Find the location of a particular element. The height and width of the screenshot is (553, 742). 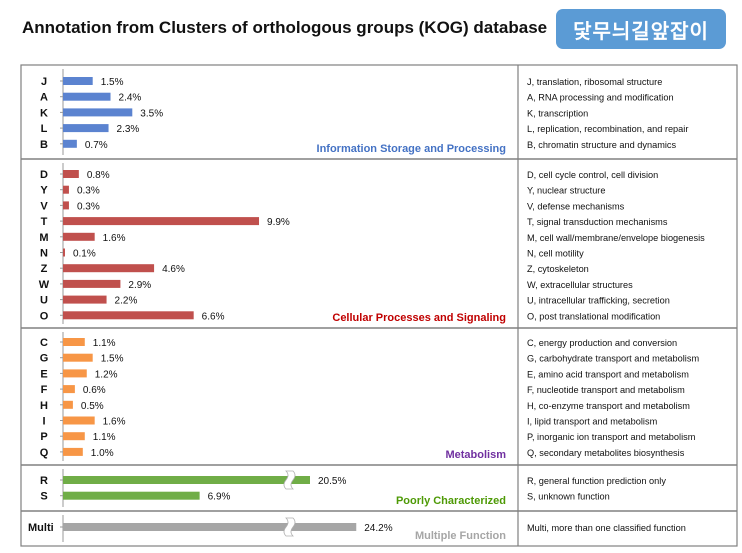

group-title: Information Storage and Processing is located at coordinates (411, 149).